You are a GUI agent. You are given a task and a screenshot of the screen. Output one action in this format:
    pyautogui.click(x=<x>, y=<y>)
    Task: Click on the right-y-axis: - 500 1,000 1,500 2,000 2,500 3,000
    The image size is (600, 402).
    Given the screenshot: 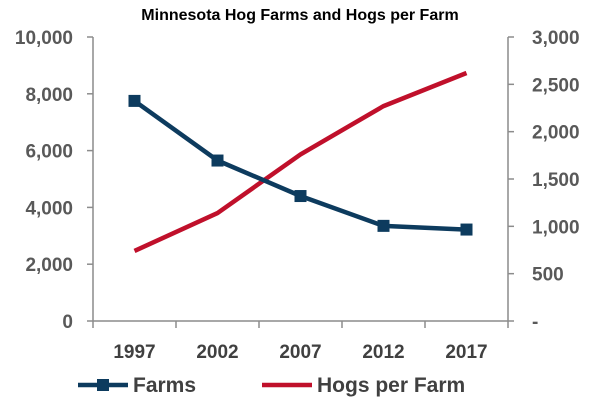 What is the action you would take?
    pyautogui.click(x=543, y=180)
    